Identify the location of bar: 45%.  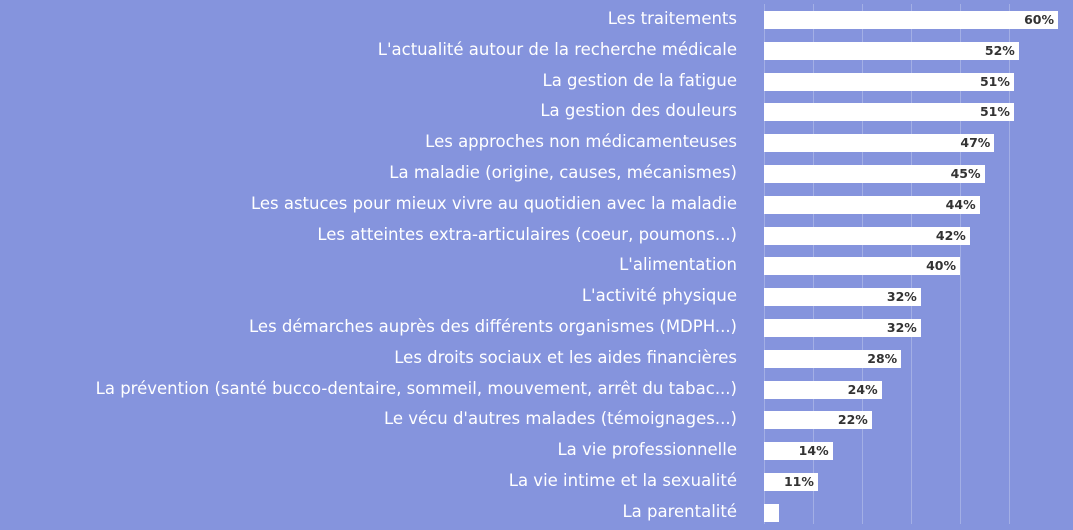
(874, 174).